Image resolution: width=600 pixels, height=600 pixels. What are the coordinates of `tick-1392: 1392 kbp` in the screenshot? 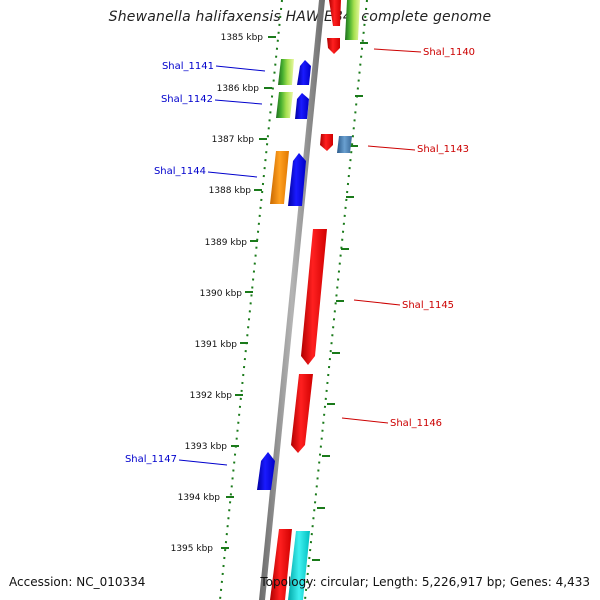 It's located at (262, 398).